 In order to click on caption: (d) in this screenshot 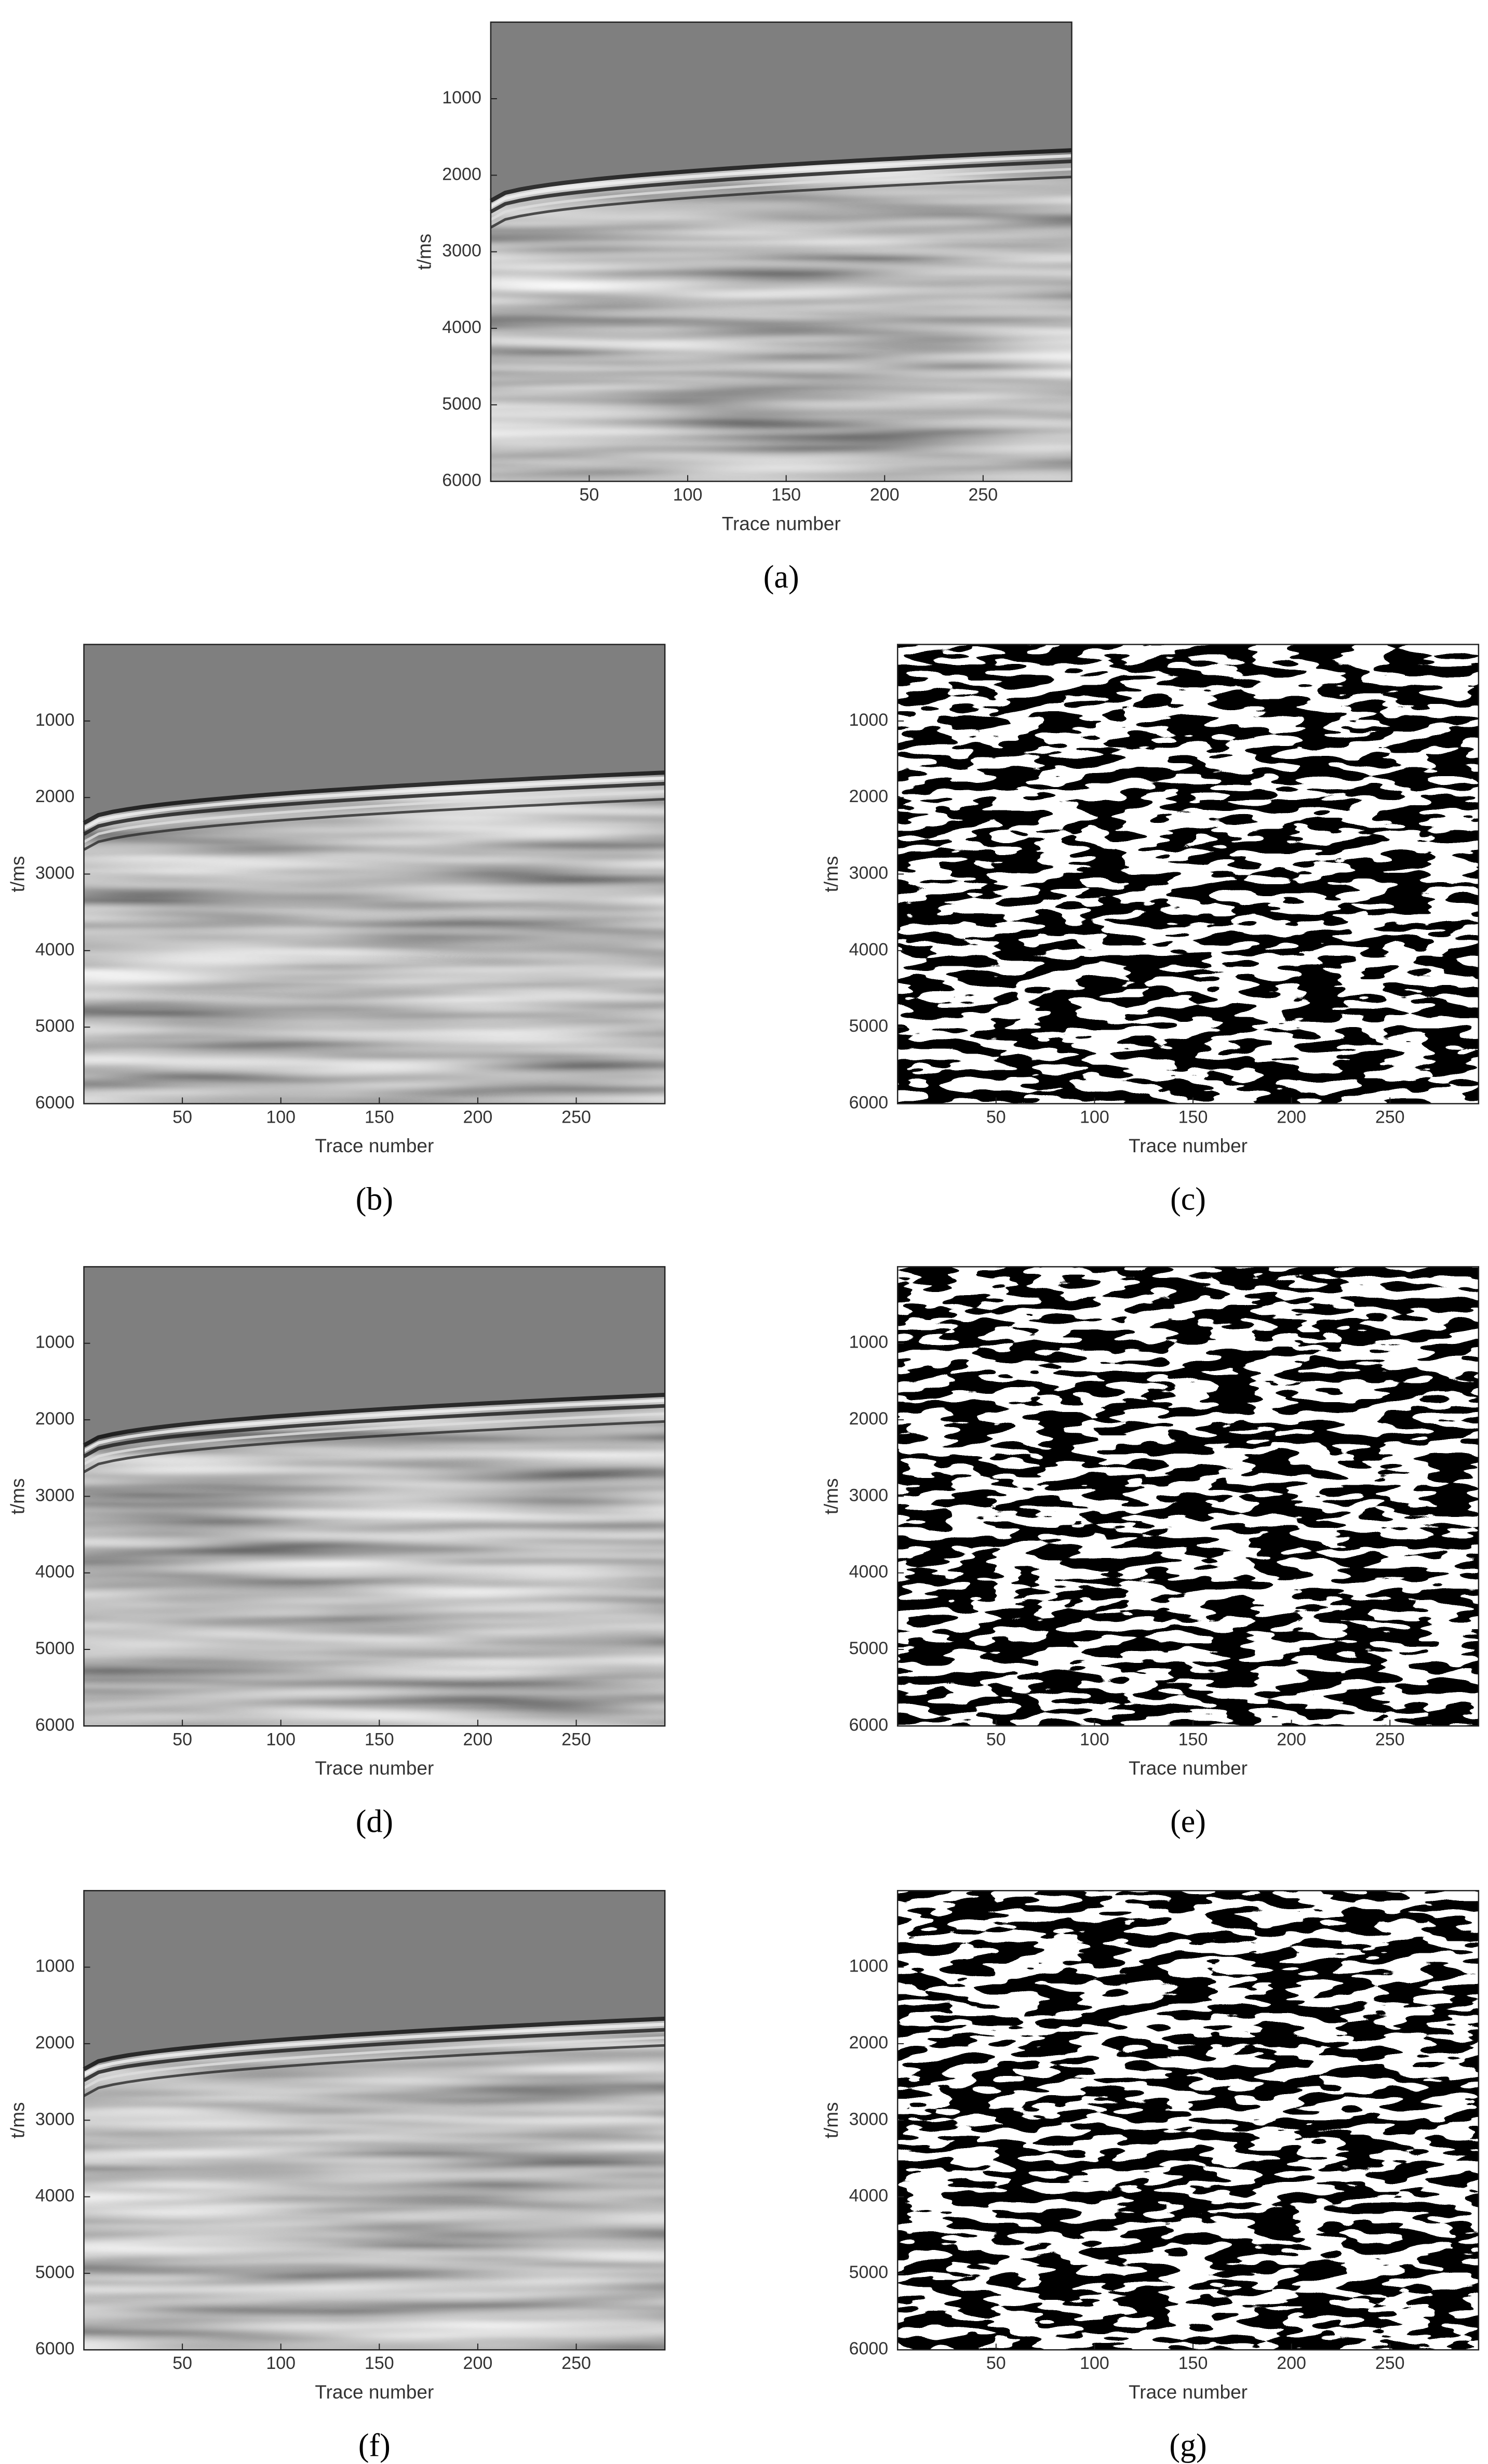, I will do `click(374, 1822)`.